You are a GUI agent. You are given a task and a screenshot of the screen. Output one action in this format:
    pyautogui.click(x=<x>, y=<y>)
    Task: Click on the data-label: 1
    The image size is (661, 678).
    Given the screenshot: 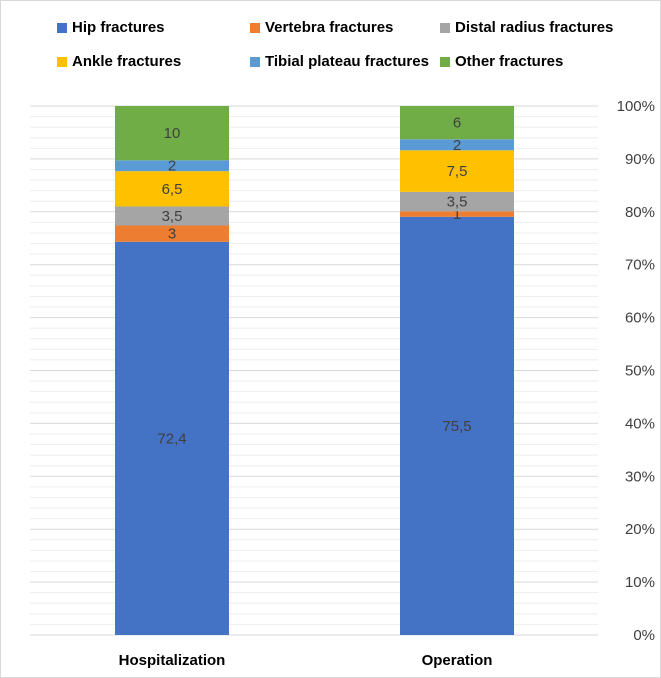 What is the action you would take?
    pyautogui.click(x=457, y=214)
    